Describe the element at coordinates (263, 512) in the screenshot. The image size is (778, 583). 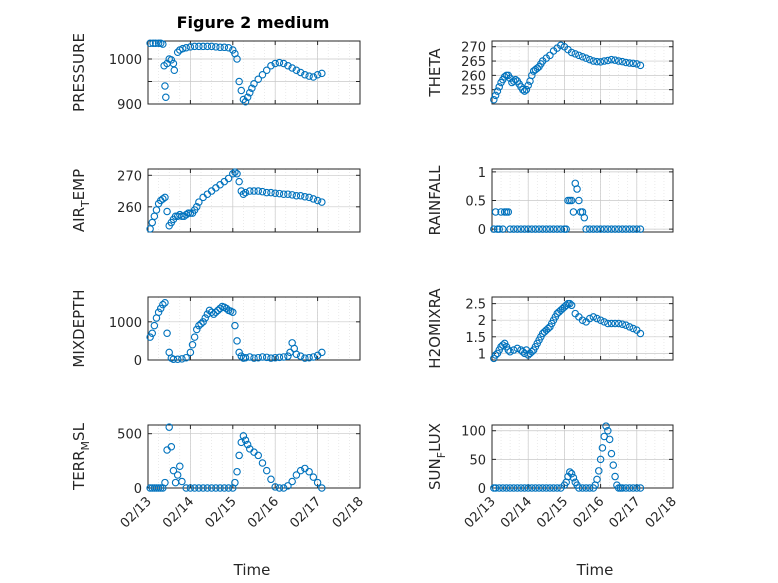
I see `x-tick-label: 02/16` at that location.